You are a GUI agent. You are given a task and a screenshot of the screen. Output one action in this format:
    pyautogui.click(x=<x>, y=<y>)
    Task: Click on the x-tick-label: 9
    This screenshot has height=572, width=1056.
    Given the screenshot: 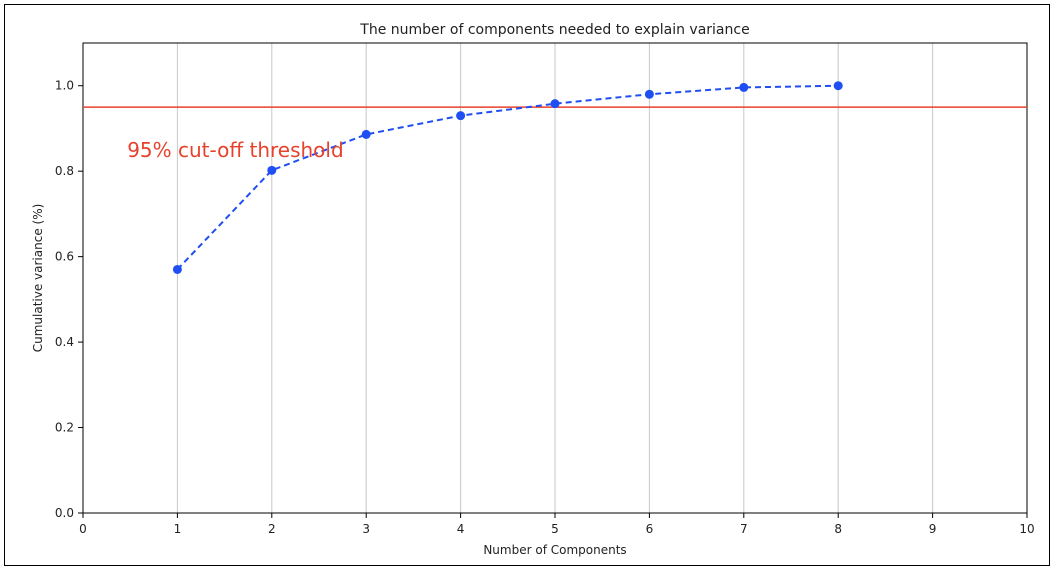 What is the action you would take?
    pyautogui.click(x=933, y=529)
    